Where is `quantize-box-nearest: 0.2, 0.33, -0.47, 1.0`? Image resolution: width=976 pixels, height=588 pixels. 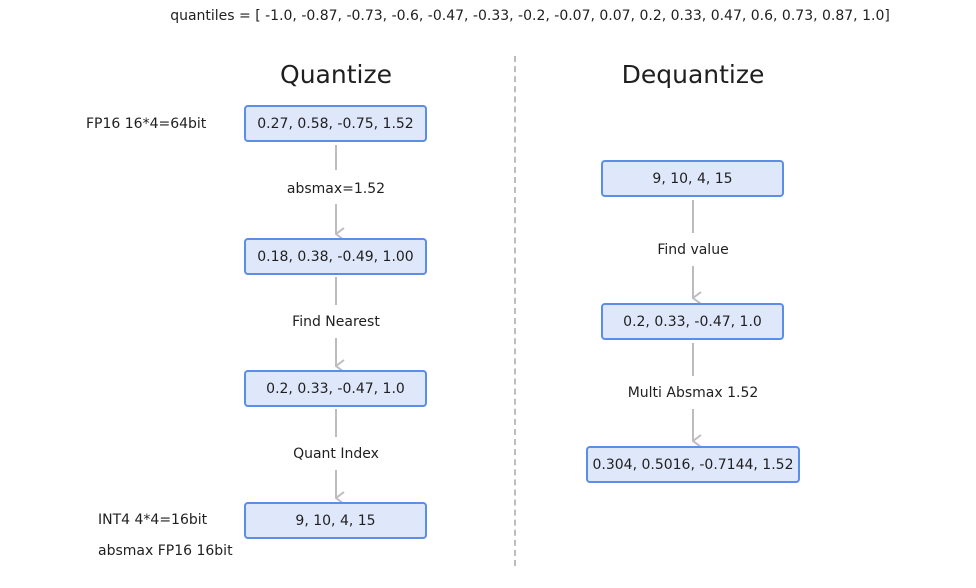
quantize-box-nearest: 0.2, 0.33, -0.47, 1.0 is located at coordinates (335, 388).